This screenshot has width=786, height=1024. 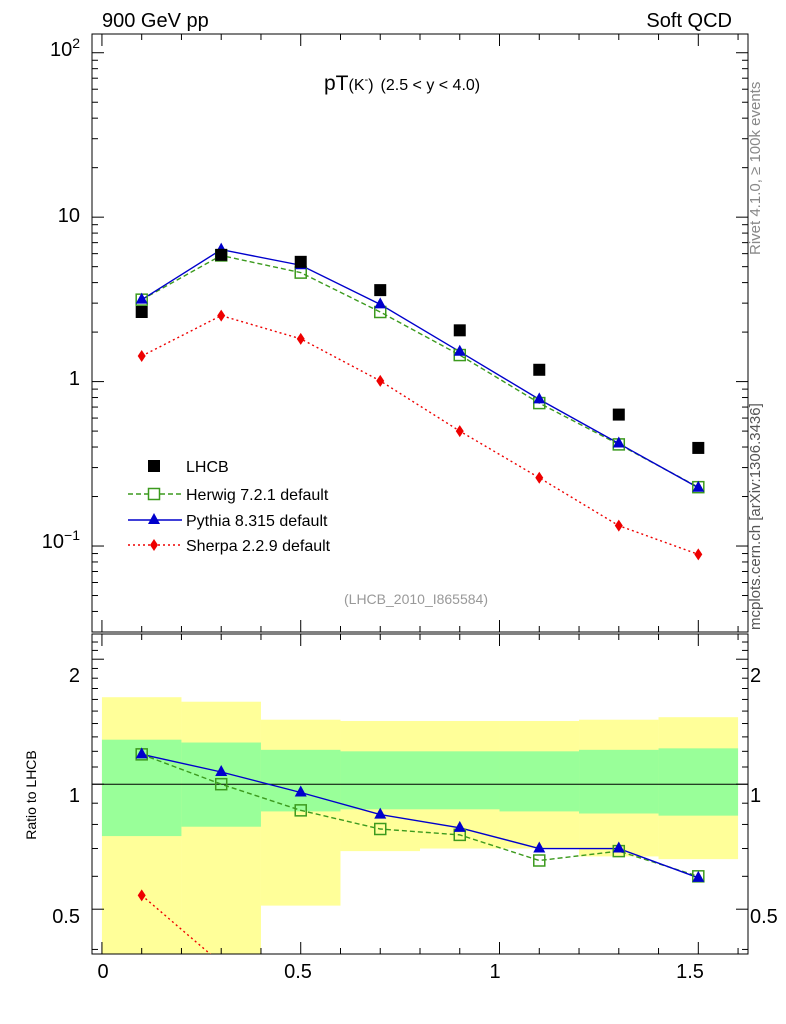 I want to click on mcplots-credit-label: mcplots.cern.ch [arXiv:1306.3436], so click(x=755, y=516).